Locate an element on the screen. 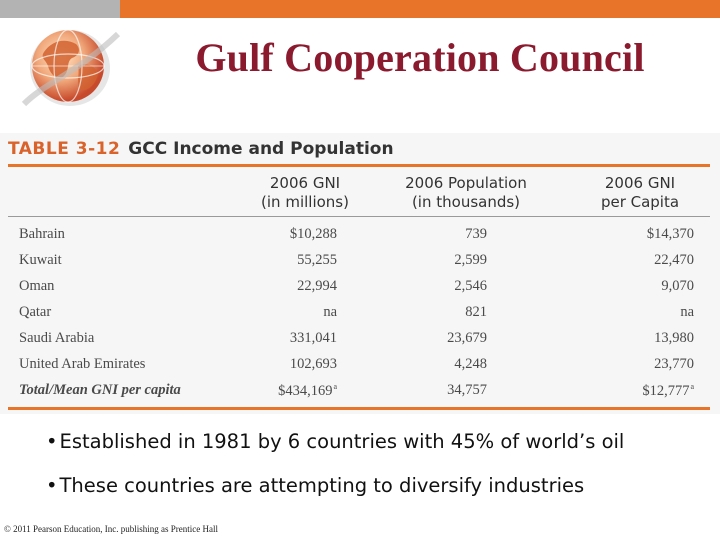 The height and width of the screenshot is (540, 720). per-capita-cell: 13,980 is located at coordinates (674, 338).